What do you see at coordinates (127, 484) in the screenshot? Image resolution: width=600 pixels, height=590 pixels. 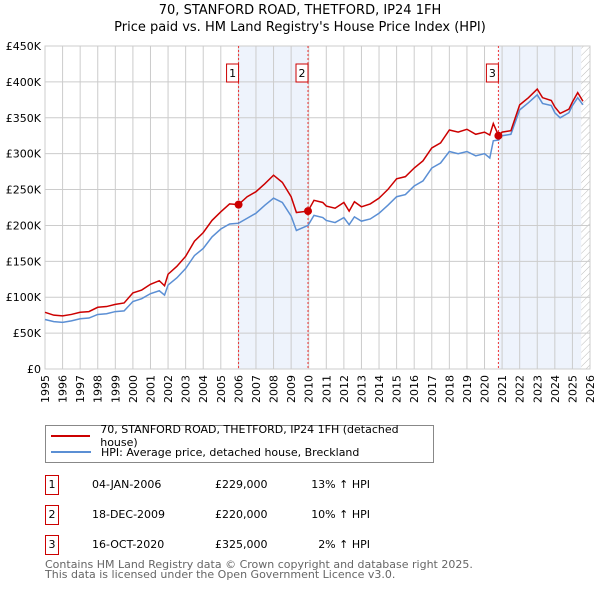 I see `sale-date: 04-JAN-2006` at bounding box center [127, 484].